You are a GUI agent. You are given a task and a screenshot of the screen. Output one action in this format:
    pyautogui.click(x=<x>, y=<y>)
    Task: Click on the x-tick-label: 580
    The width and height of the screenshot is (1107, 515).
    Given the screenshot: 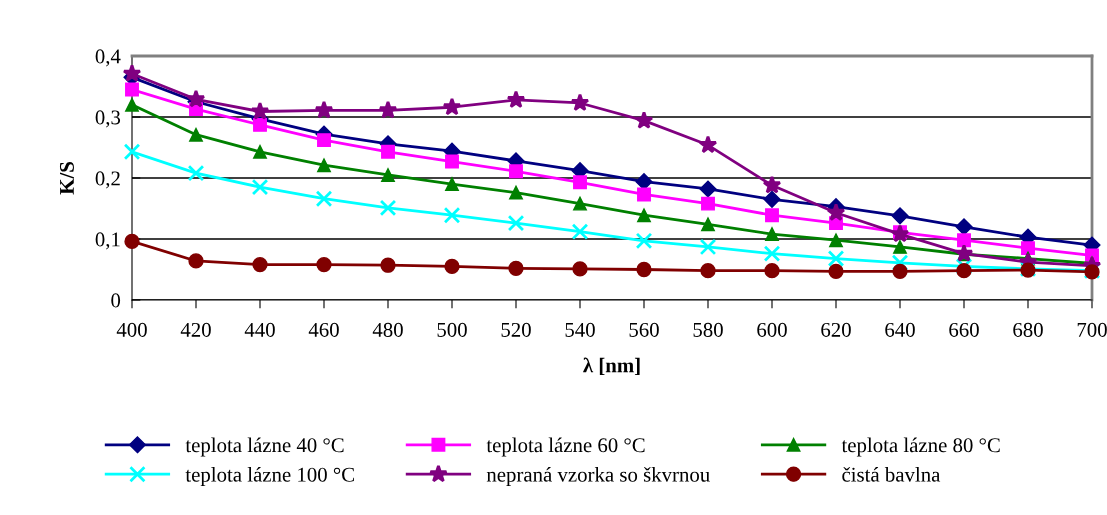 What is the action you would take?
    pyautogui.click(x=708, y=329)
    